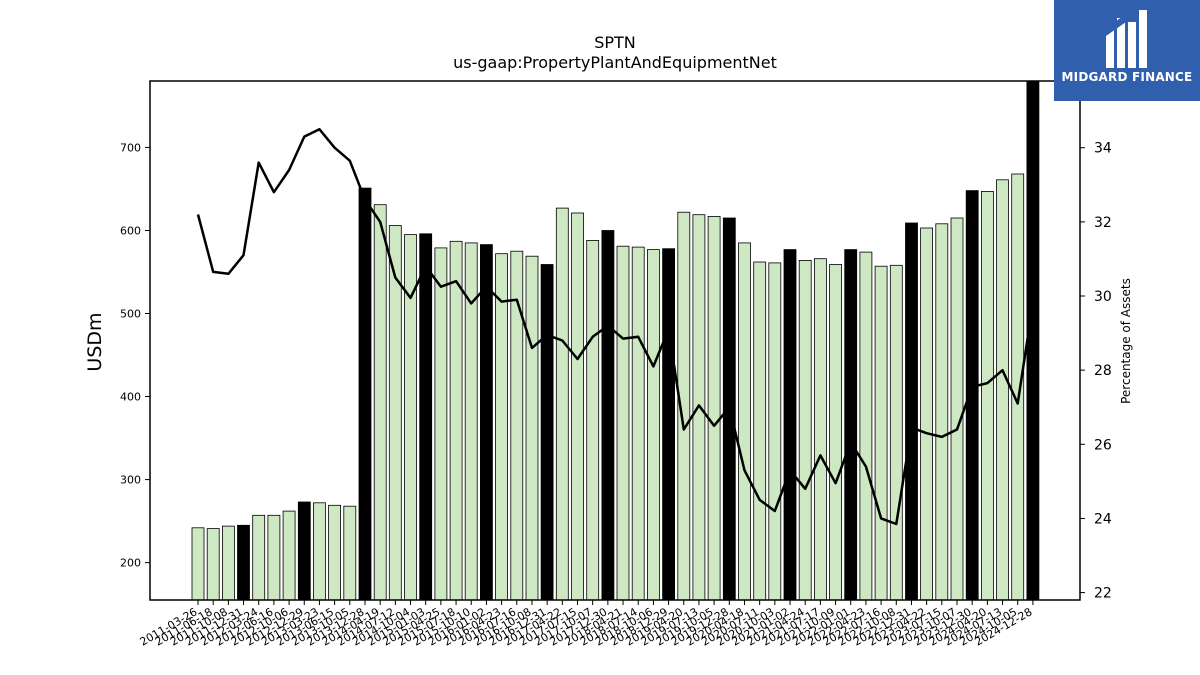  What do you see at coordinates (1103, 519) in the screenshot?
I see `y2-tick-label: 24` at bounding box center [1103, 519].